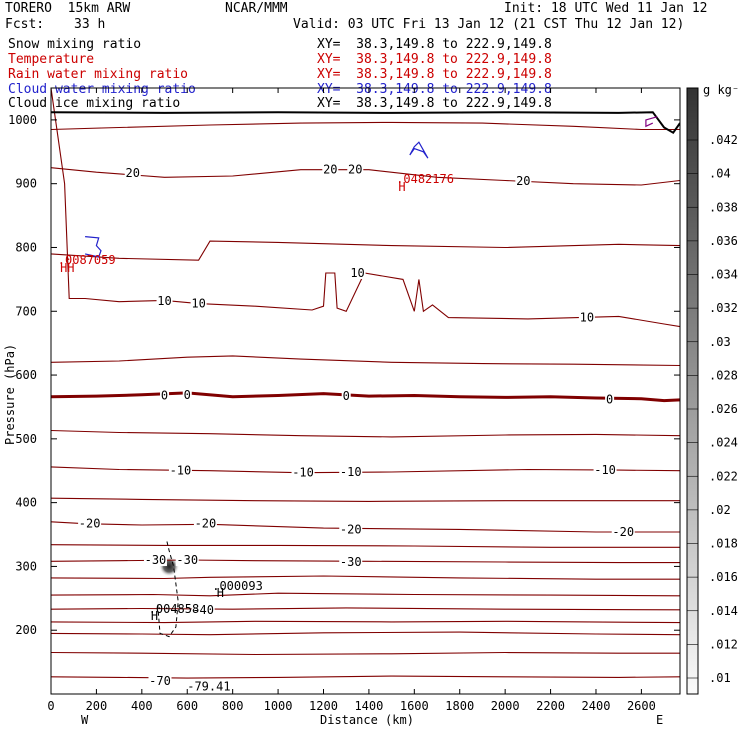 The width and height of the screenshot is (740, 740). I want to click on extremum-annotation: .000093, so click(237, 586).